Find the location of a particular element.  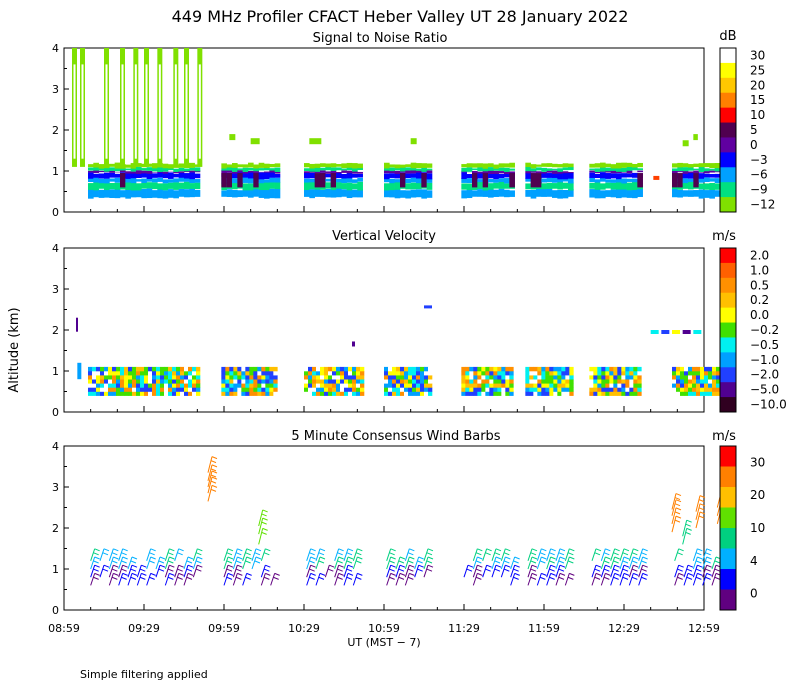

colorbar-label: 30 is located at coordinates (757, 462).